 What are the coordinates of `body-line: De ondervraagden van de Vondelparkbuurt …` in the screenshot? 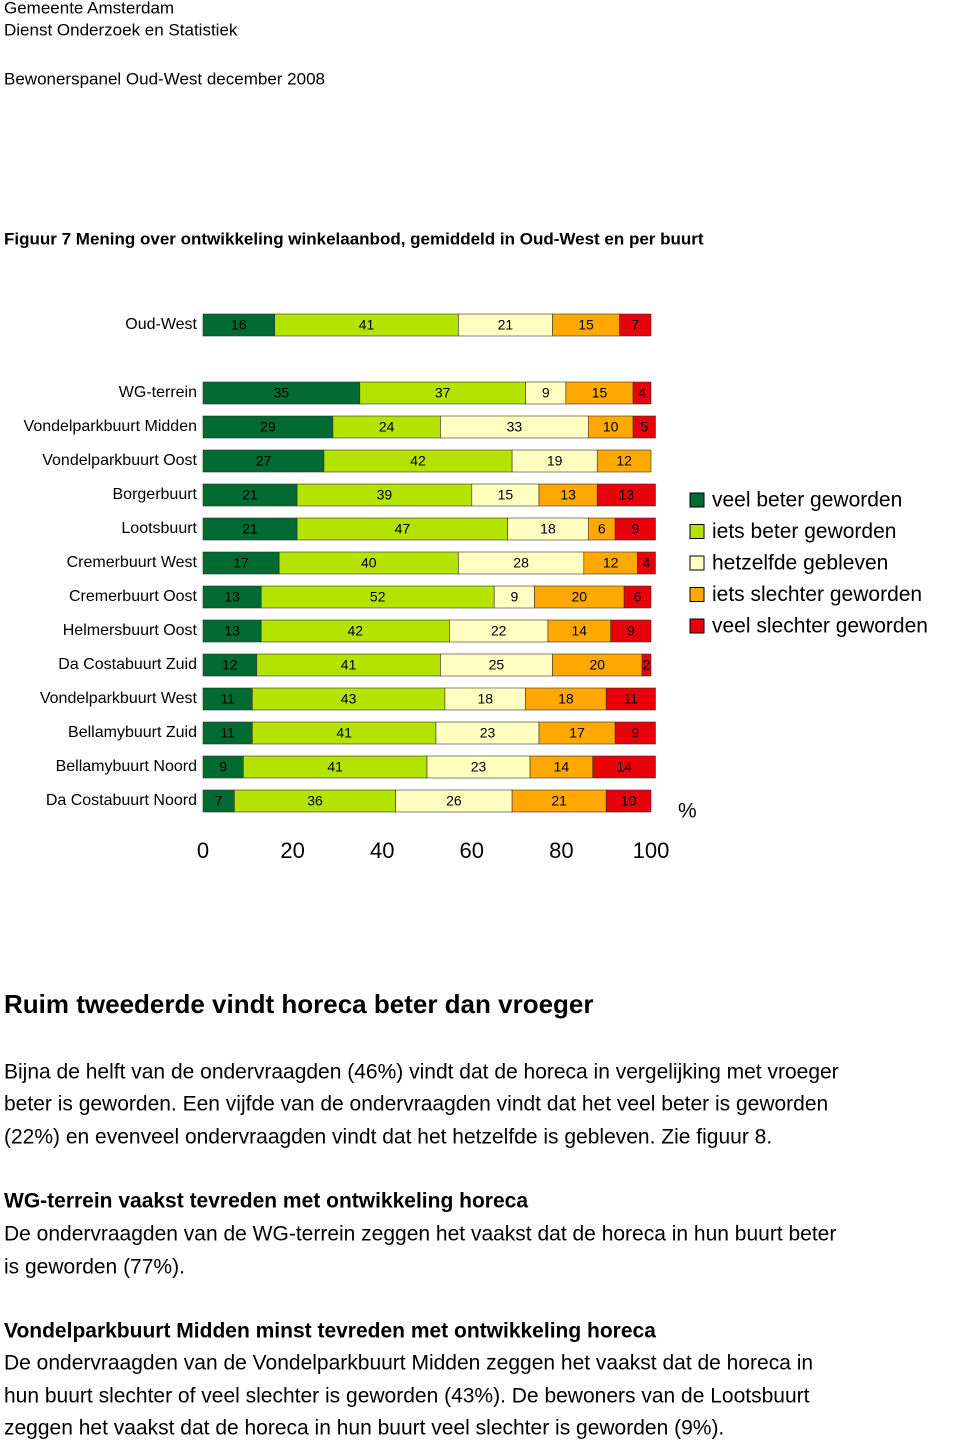 It's located at (408, 1363).